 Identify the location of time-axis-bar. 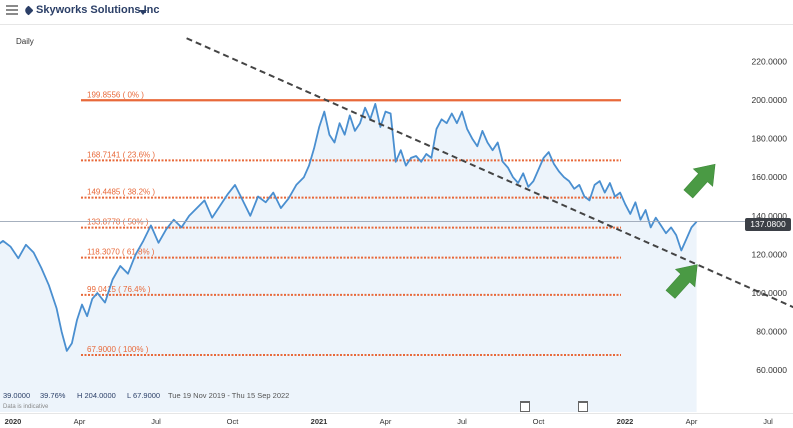
(396, 420).